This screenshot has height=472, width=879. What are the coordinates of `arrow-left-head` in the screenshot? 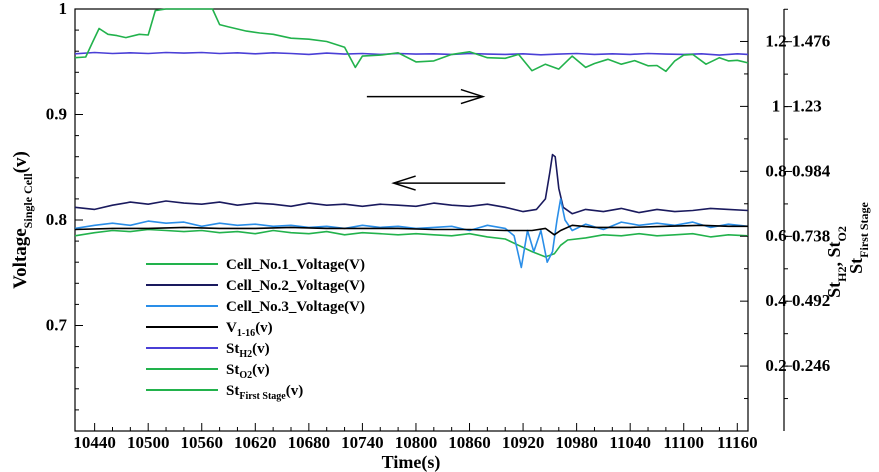 It's located at (403, 183).